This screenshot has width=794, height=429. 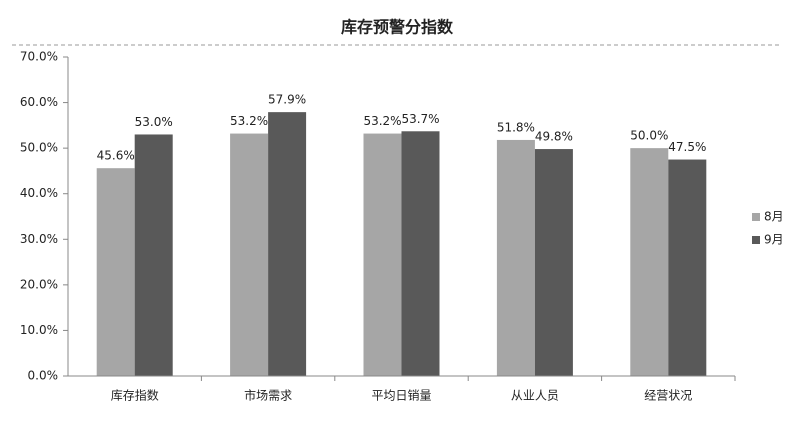 I want to click on x-tick-label: 市场需求, so click(x=268, y=395).